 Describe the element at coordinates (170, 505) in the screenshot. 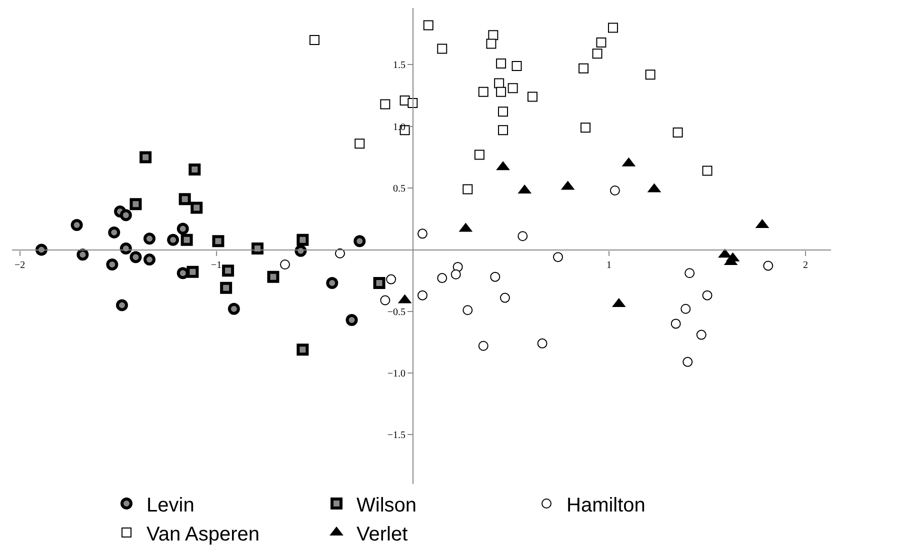

I see `legend-label: Levin` at that location.